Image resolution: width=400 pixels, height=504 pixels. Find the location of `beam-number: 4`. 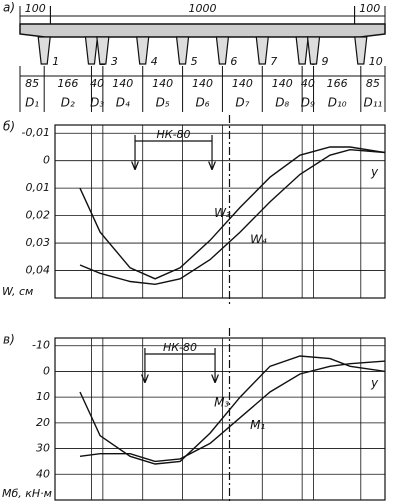

beam-number: 4 is located at coordinates (154, 61).